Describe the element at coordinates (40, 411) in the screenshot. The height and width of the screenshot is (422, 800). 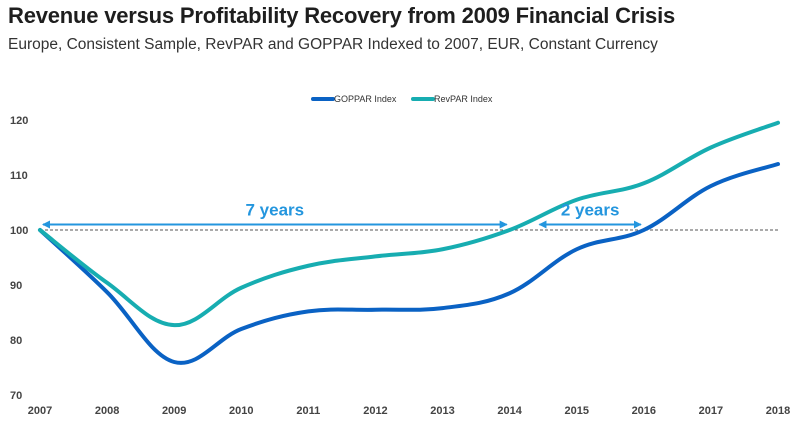
I see `x-tick-label: 2007` at that location.